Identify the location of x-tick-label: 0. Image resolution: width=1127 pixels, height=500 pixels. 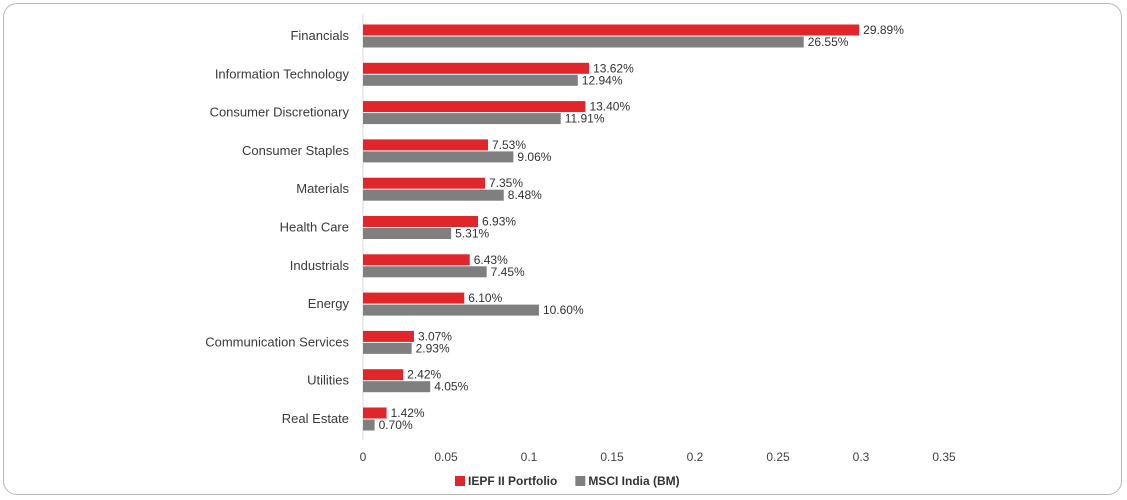
(363, 457).